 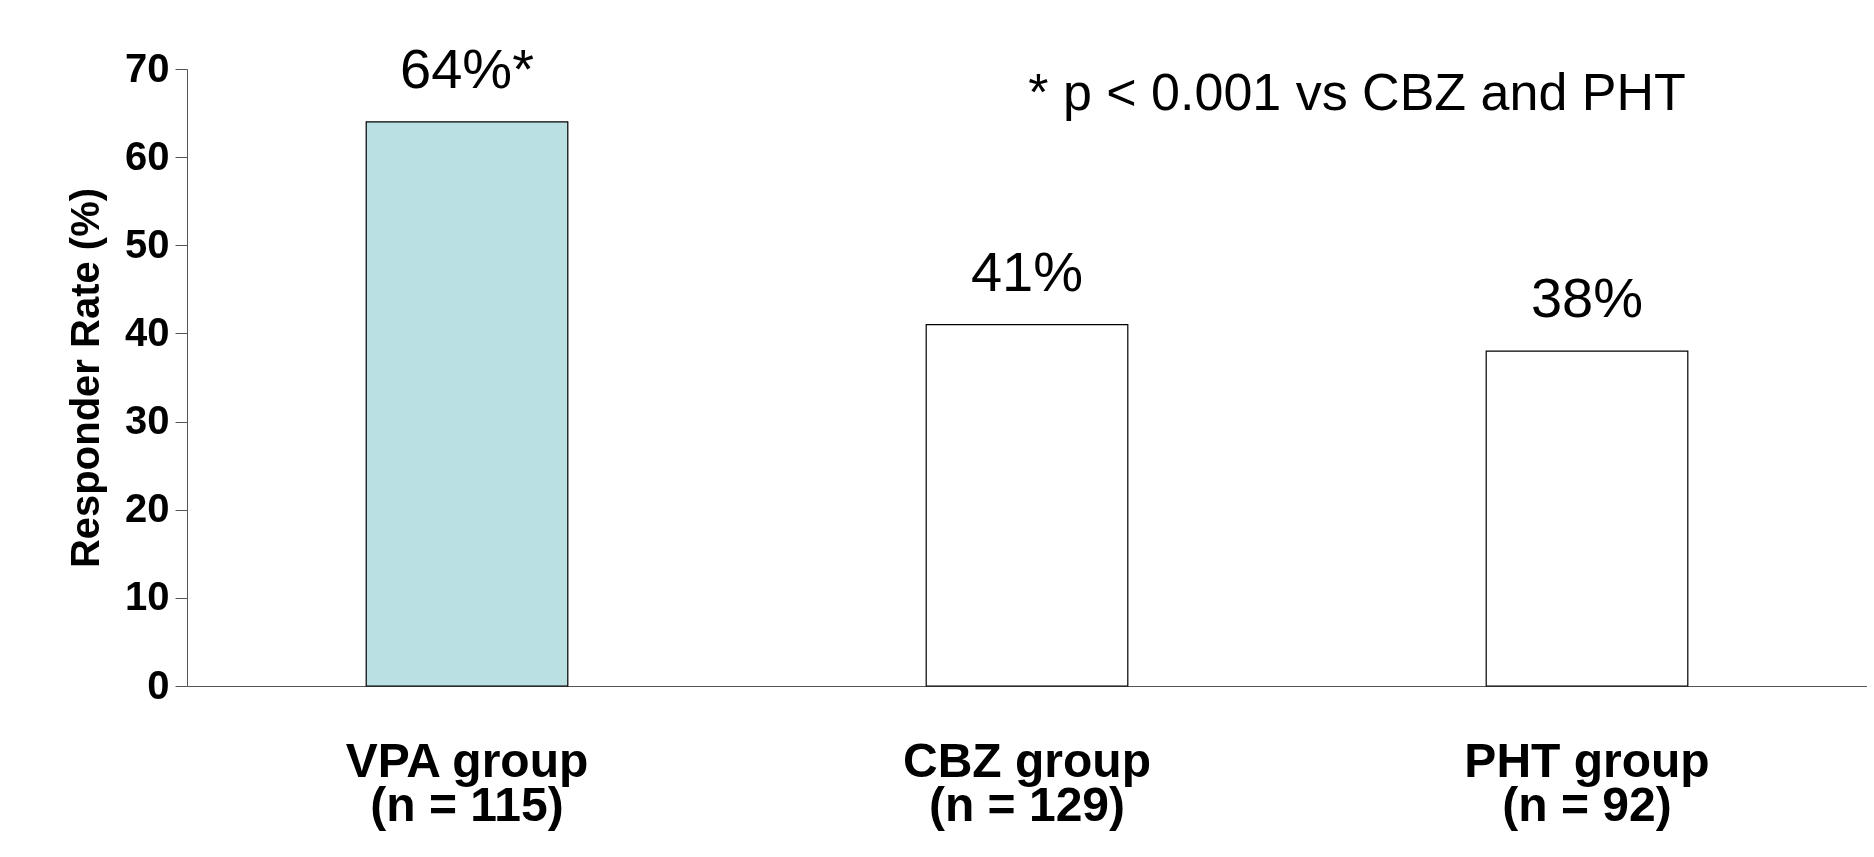 I want to click on y-tick-label: 40, so click(x=147, y=331).